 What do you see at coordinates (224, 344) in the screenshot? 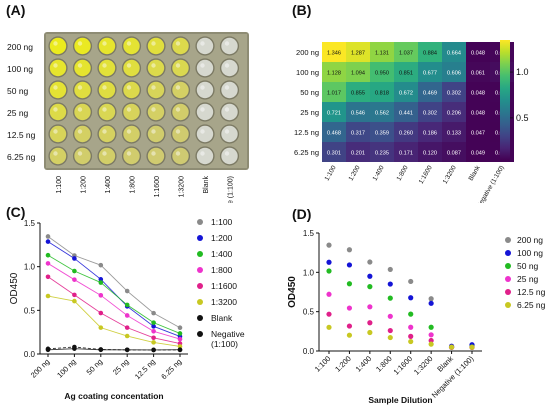
I see `legend-label: (1:100)` at bounding box center [224, 344].